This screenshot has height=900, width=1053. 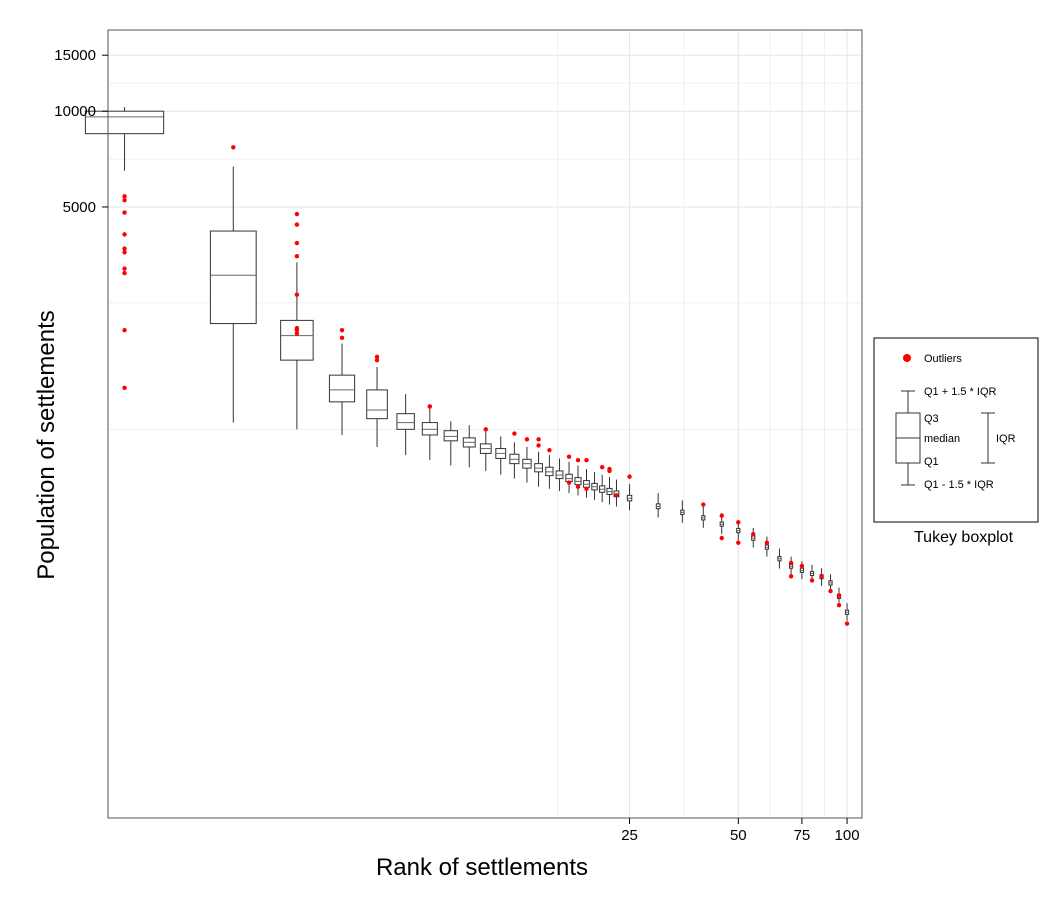 What do you see at coordinates (738, 835) in the screenshot?
I see `x-tick-label: 50` at bounding box center [738, 835].